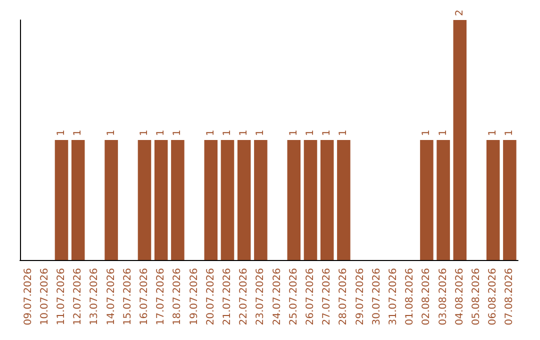  What do you see at coordinates (244, 297) in the screenshot?
I see `x-tick-label: 22.07.2026` at bounding box center [244, 297].